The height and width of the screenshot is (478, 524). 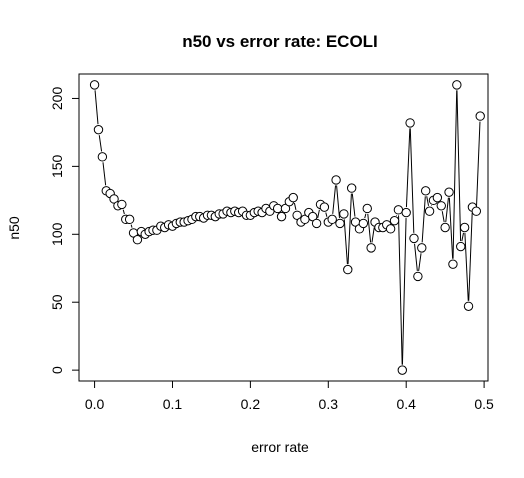 I want to click on x-tick-label: 0.3, so click(x=329, y=404).